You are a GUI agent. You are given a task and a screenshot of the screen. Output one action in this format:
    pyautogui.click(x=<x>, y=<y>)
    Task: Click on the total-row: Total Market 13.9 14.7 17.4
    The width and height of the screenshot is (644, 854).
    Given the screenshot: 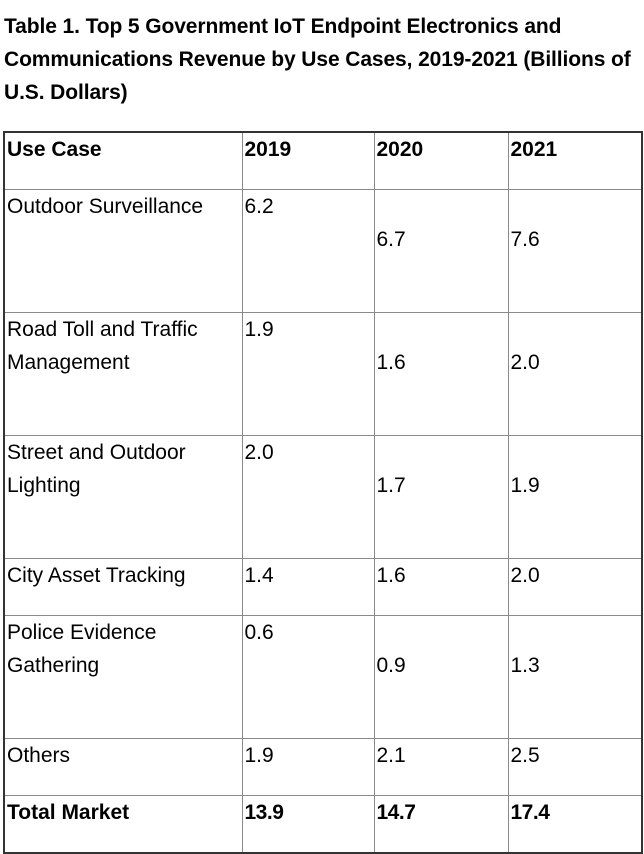 What is the action you would take?
    pyautogui.click(x=323, y=824)
    